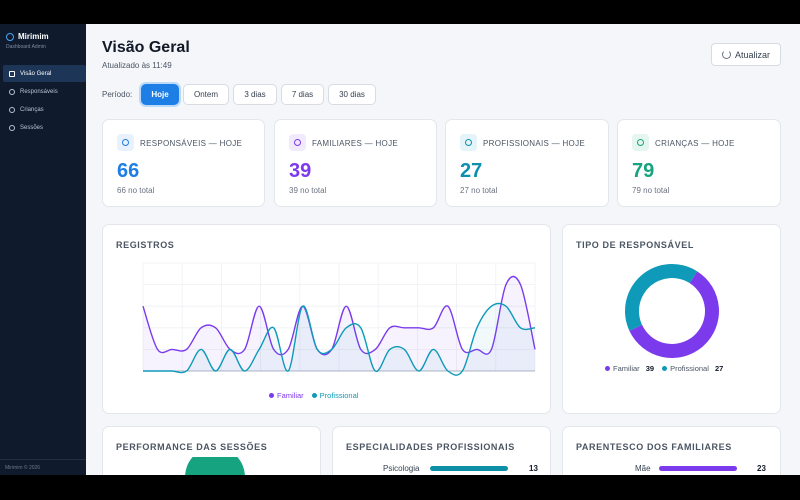 This screenshot has width=800, height=500. I want to click on legend-item-familiar: Familiar 39, so click(629, 368).